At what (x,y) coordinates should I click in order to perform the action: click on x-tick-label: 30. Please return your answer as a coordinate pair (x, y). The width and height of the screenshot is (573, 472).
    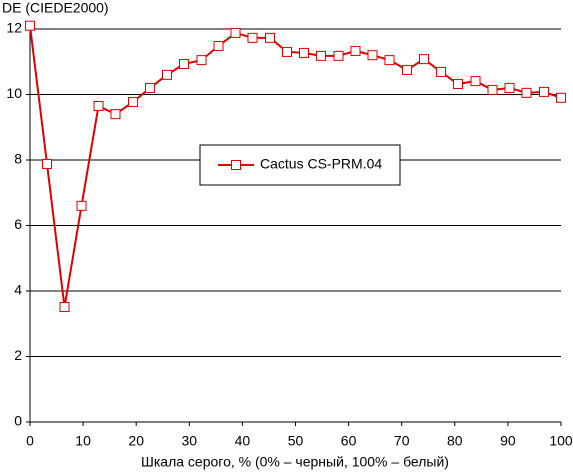
    Looking at the image, I should click on (190, 441).